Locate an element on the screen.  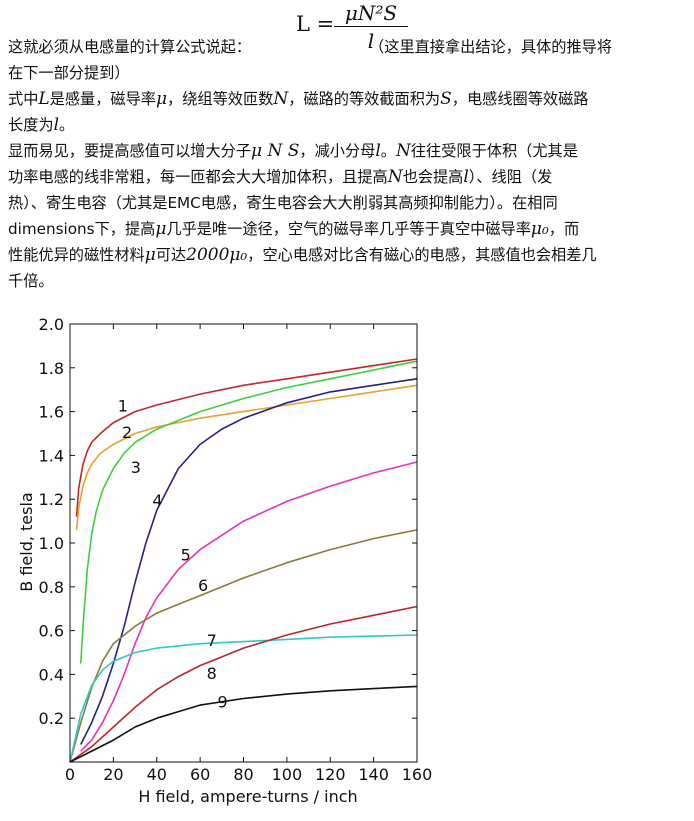
text-line-3: 式中L是感量，磁导率μ，绕组等效匝数N，磁路的等效截面积为S，电感线圈等效磁路 is located at coordinates (349, 99).